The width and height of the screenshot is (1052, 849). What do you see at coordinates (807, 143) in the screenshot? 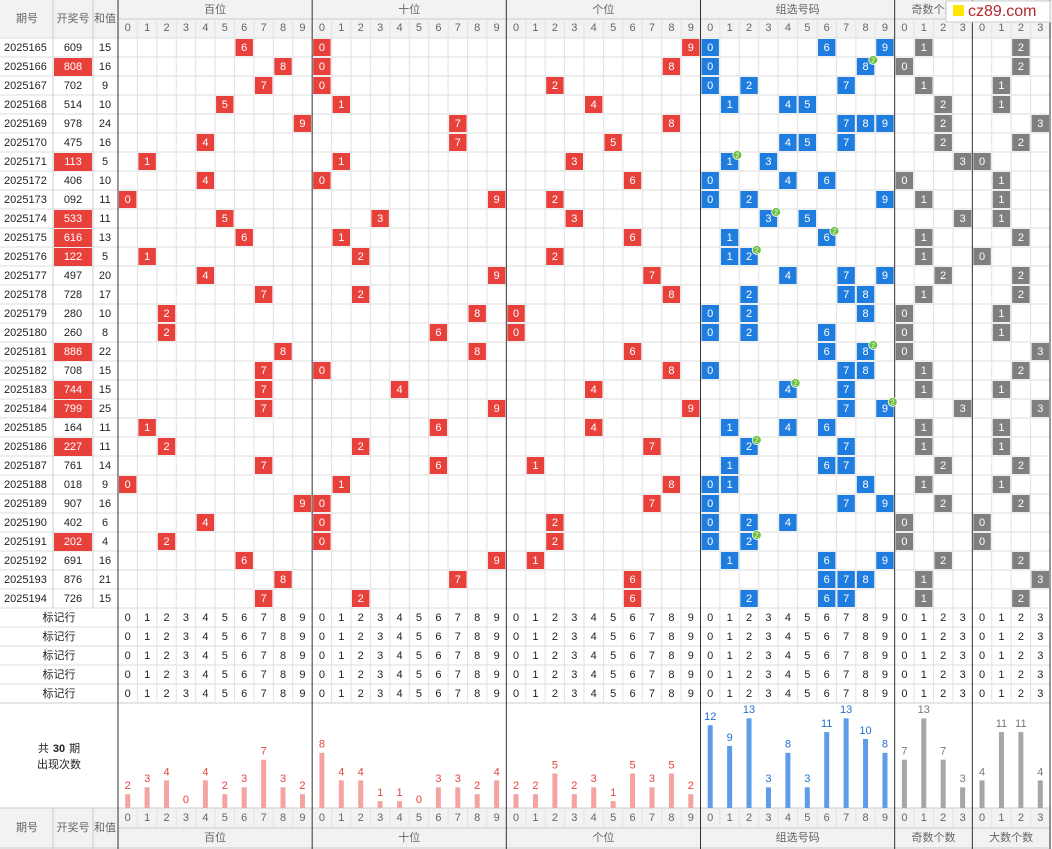
I see `group-cell-text: 5` at bounding box center [807, 143].